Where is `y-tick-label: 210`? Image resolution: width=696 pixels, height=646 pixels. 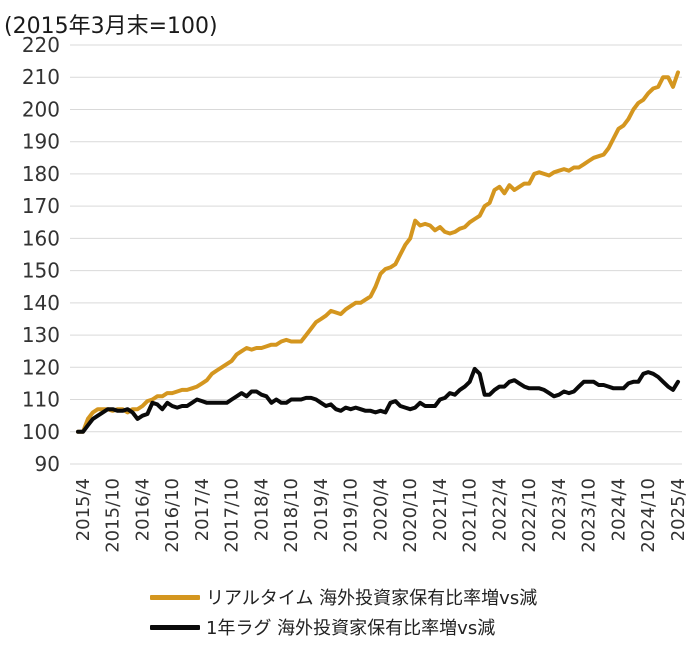 y-tick-label: 210 is located at coordinates (41, 77).